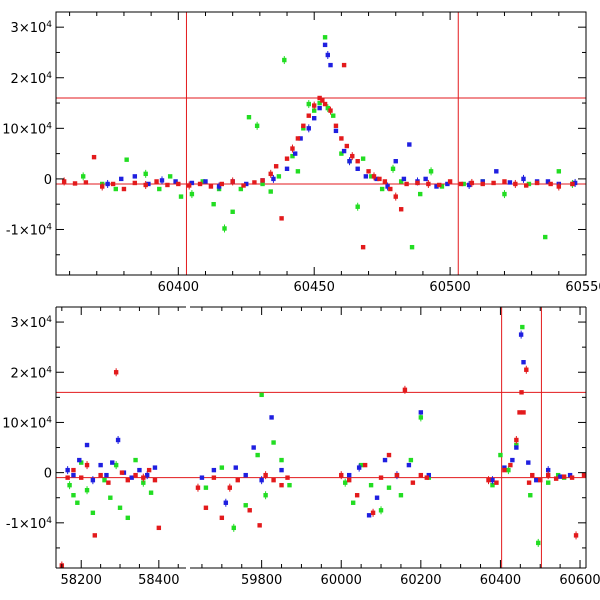 The image size is (600, 600). Describe the element at coordinates (32, 323) in the screenshot. I see `ytick-label-0: 3×104` at that location.